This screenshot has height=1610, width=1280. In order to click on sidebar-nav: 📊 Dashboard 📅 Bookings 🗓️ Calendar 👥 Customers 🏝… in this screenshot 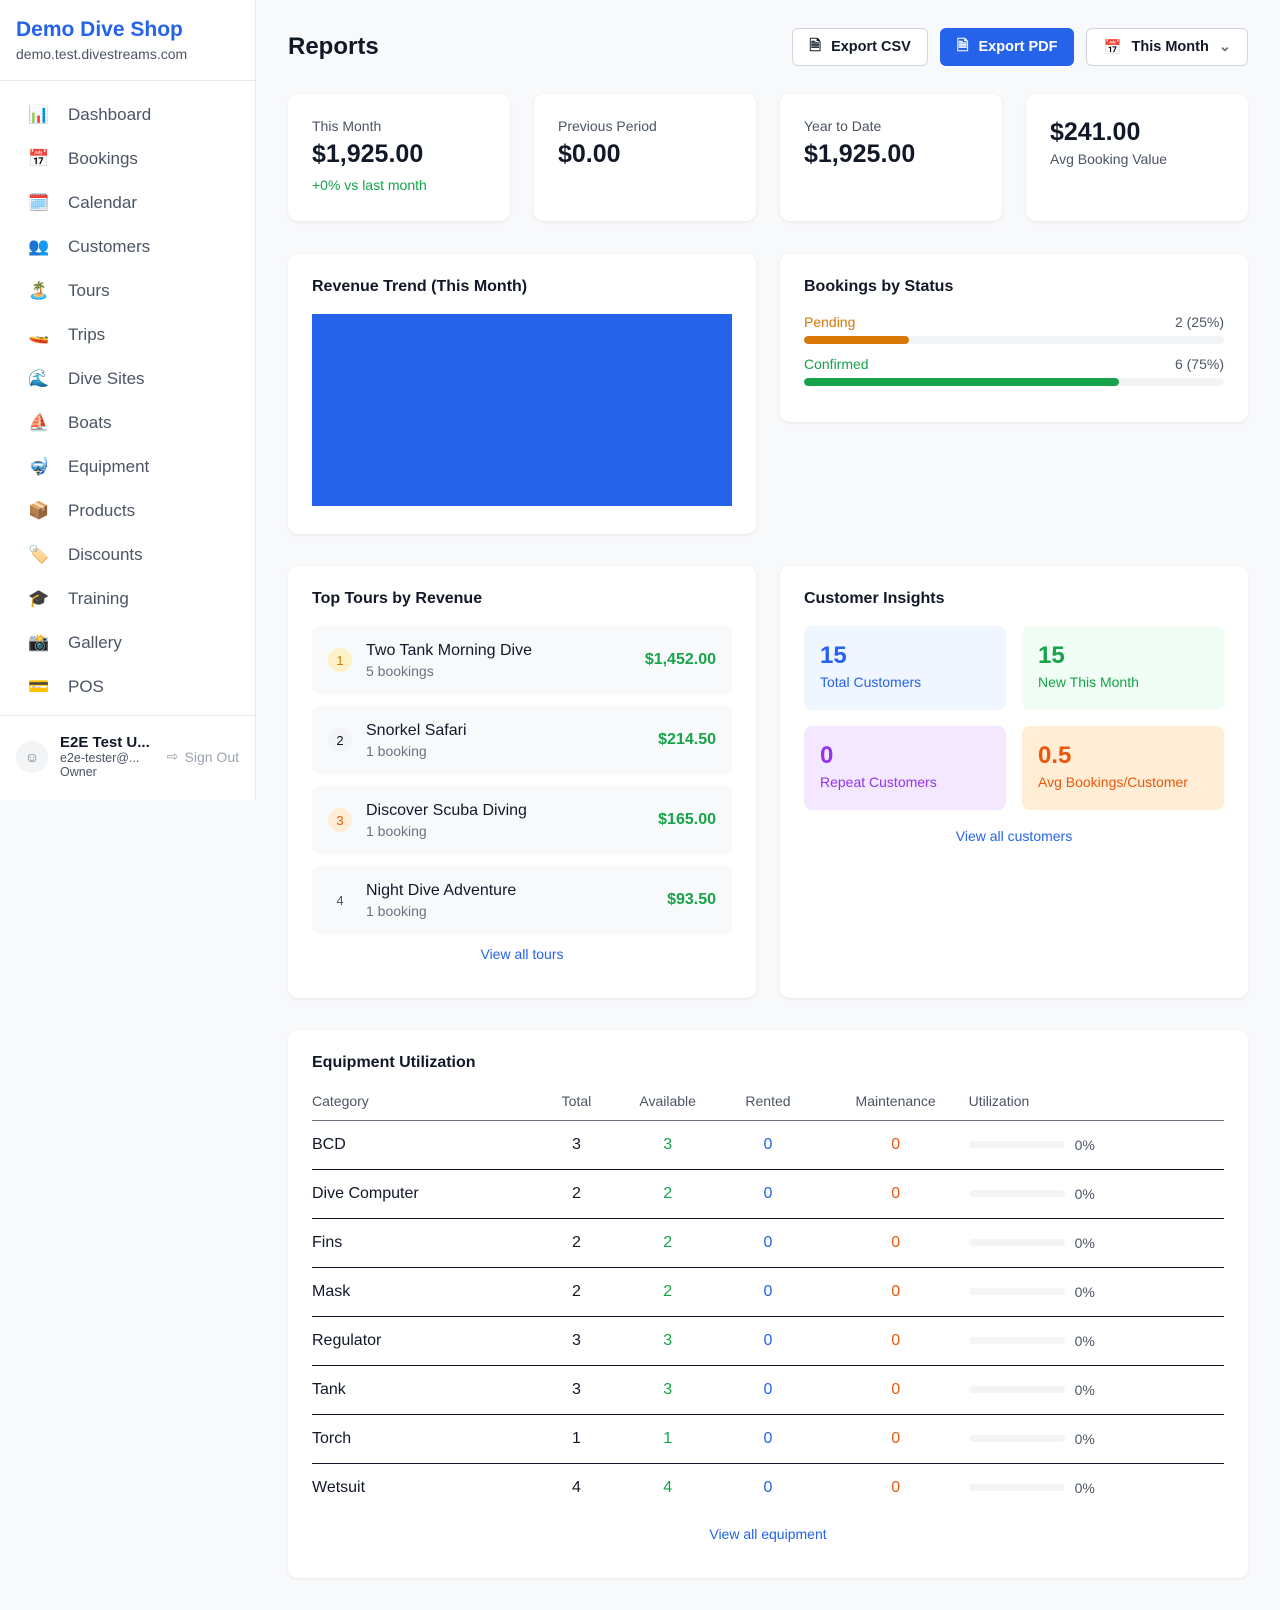, I will do `click(127, 401)`.